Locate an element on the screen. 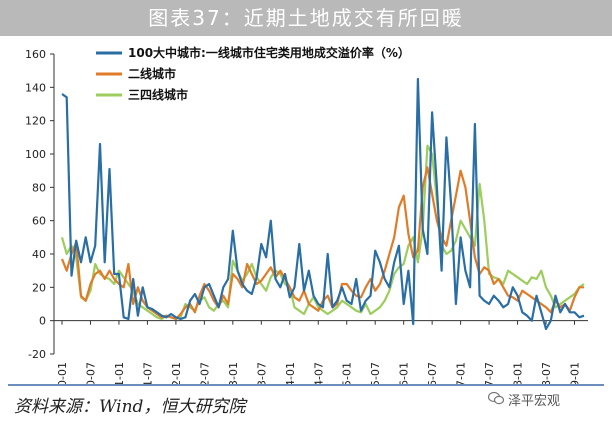 This screenshot has height=422, width=612. y-tick-label: 160 is located at coordinates (35, 54).